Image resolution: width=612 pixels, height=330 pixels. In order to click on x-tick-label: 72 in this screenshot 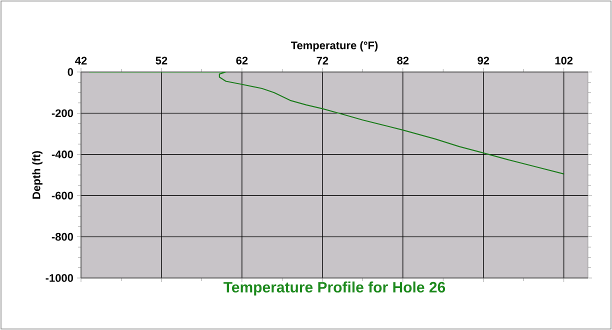, I will do `click(322, 60)`.